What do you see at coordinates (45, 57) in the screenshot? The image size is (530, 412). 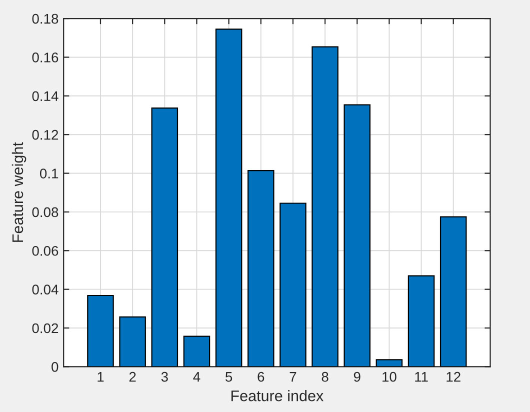 I see `y-tick-label: 0.16` at bounding box center [45, 57].